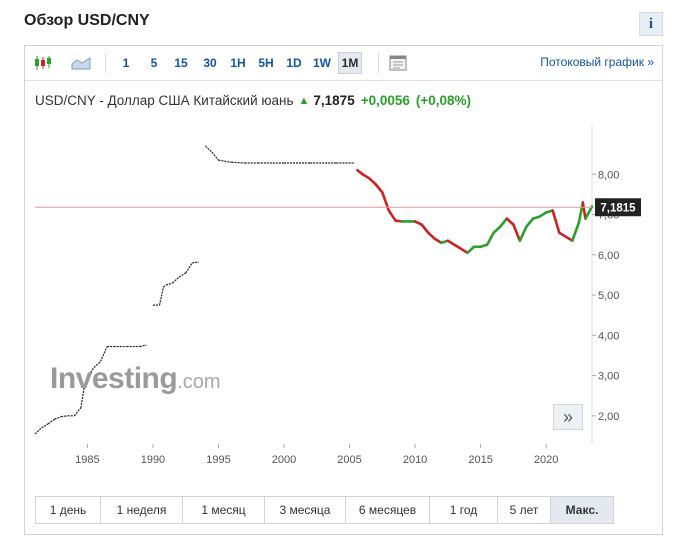 The height and width of the screenshot is (549, 678). What do you see at coordinates (322, 63) in the screenshot?
I see `interval-button-1w: 1W` at bounding box center [322, 63].